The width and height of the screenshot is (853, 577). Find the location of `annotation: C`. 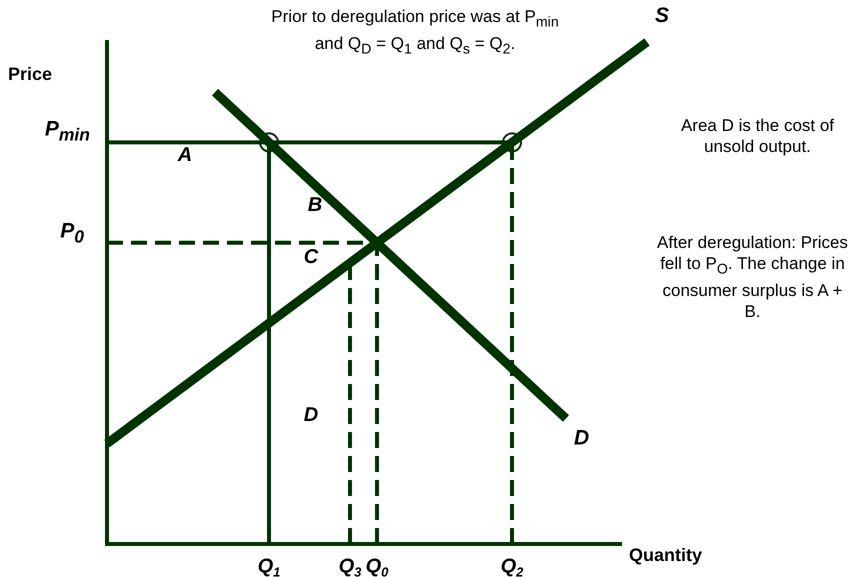

annotation: C is located at coordinates (311, 257).